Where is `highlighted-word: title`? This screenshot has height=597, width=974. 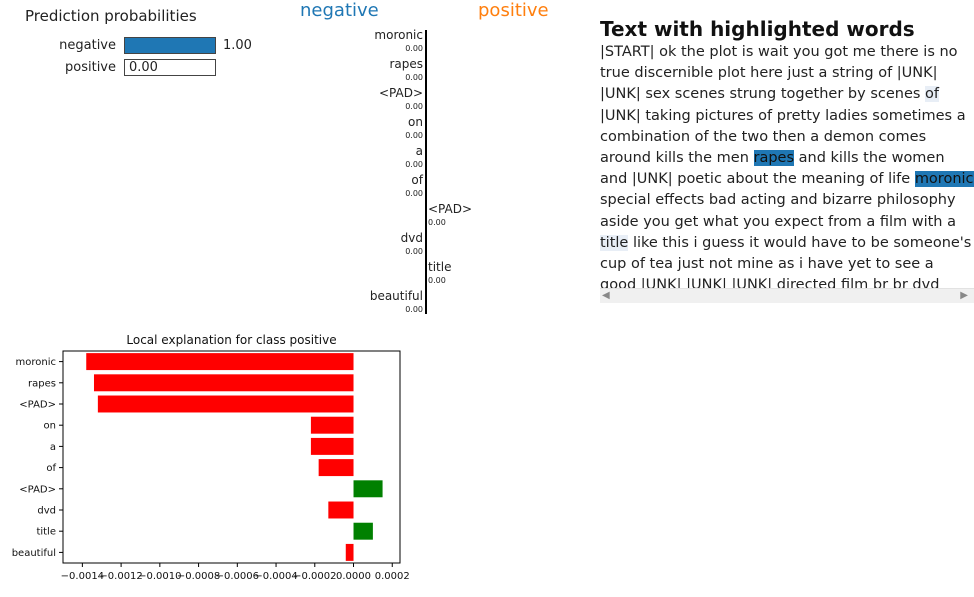 highlighted-word: title is located at coordinates (614, 242).